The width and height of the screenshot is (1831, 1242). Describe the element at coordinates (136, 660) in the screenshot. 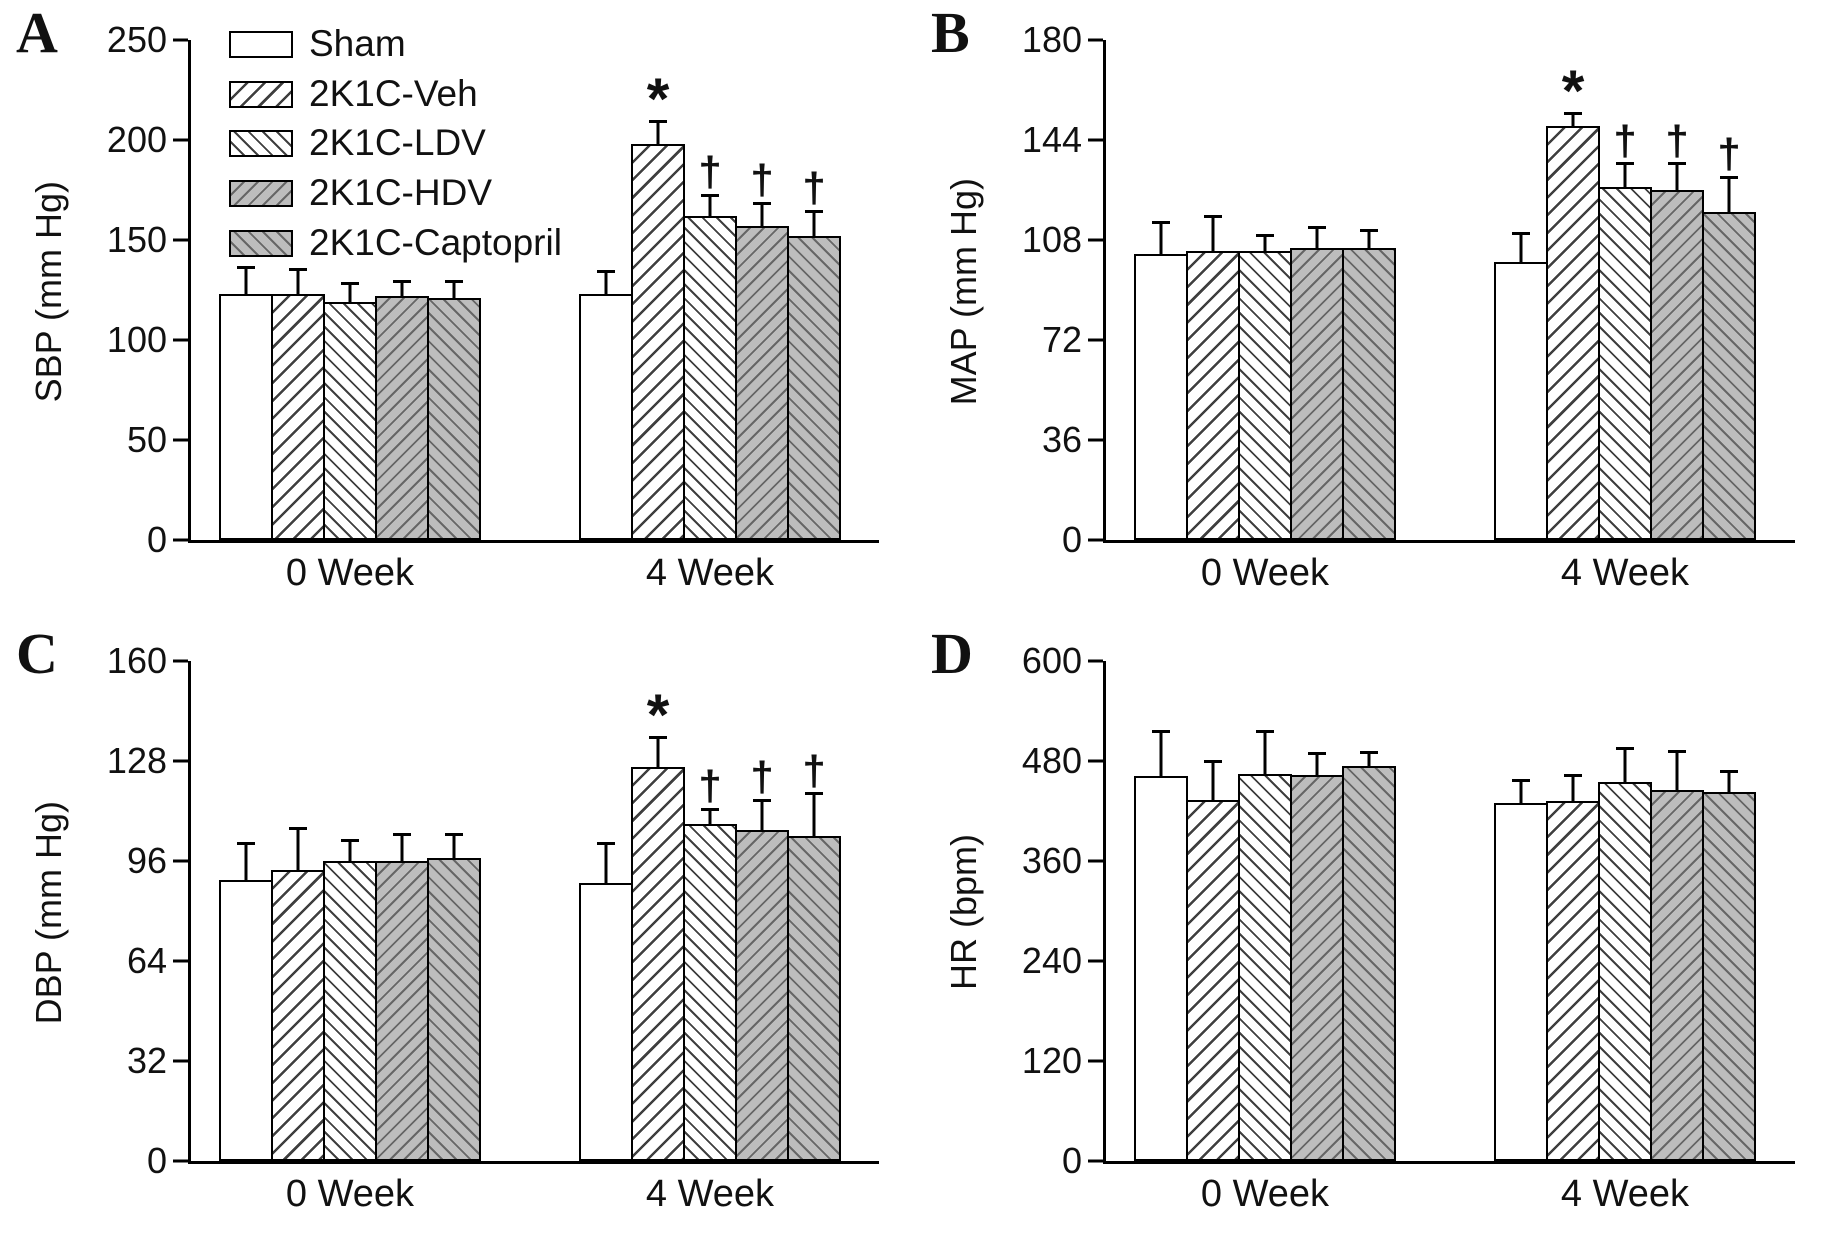

I see `y-tick-label: 160` at that location.